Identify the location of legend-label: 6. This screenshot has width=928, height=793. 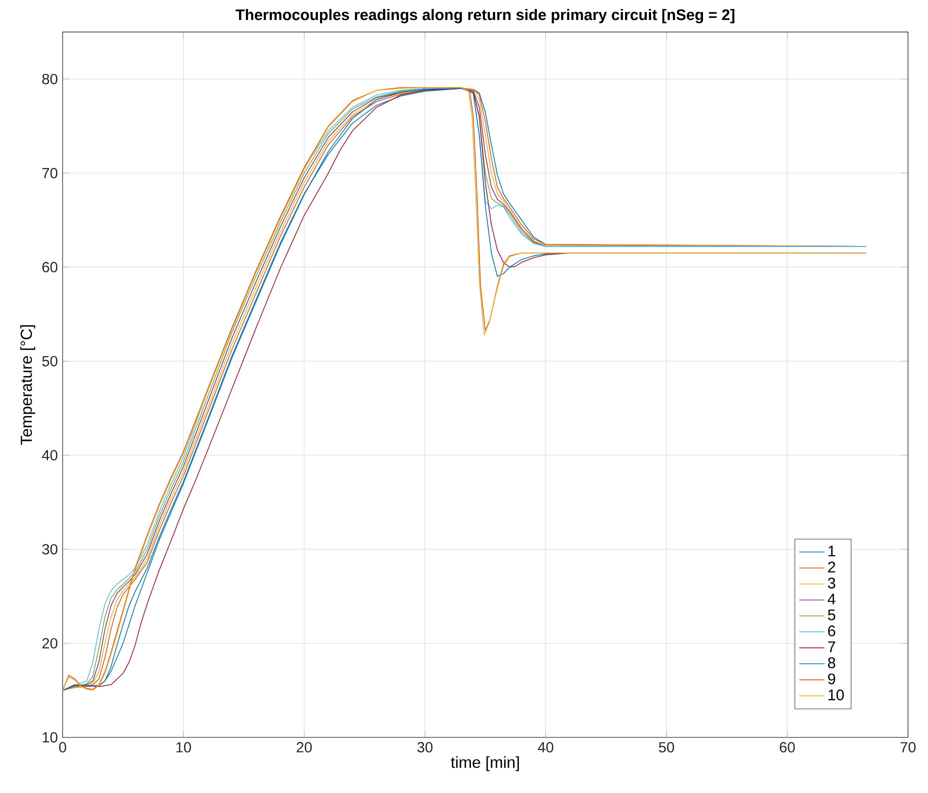
(832, 630).